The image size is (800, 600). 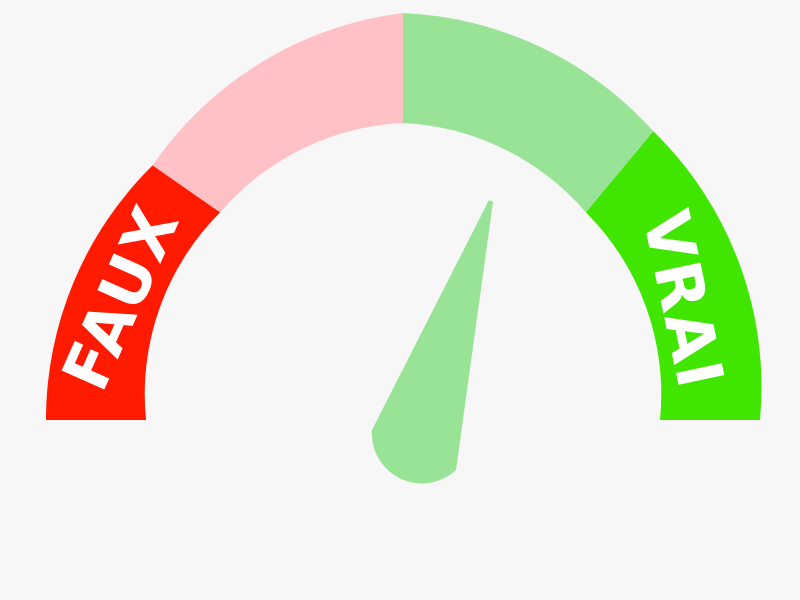 I want to click on gauge-segment-false-strong, so click(x=133, y=292).